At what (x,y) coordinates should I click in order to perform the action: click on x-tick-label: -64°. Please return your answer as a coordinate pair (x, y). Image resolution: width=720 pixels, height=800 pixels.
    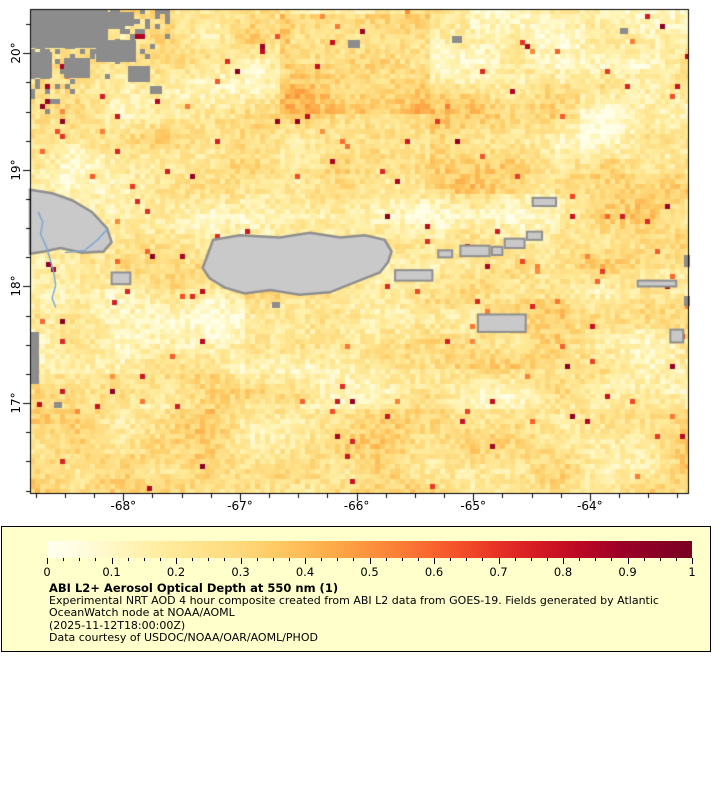
    Looking at the image, I should click on (590, 506).